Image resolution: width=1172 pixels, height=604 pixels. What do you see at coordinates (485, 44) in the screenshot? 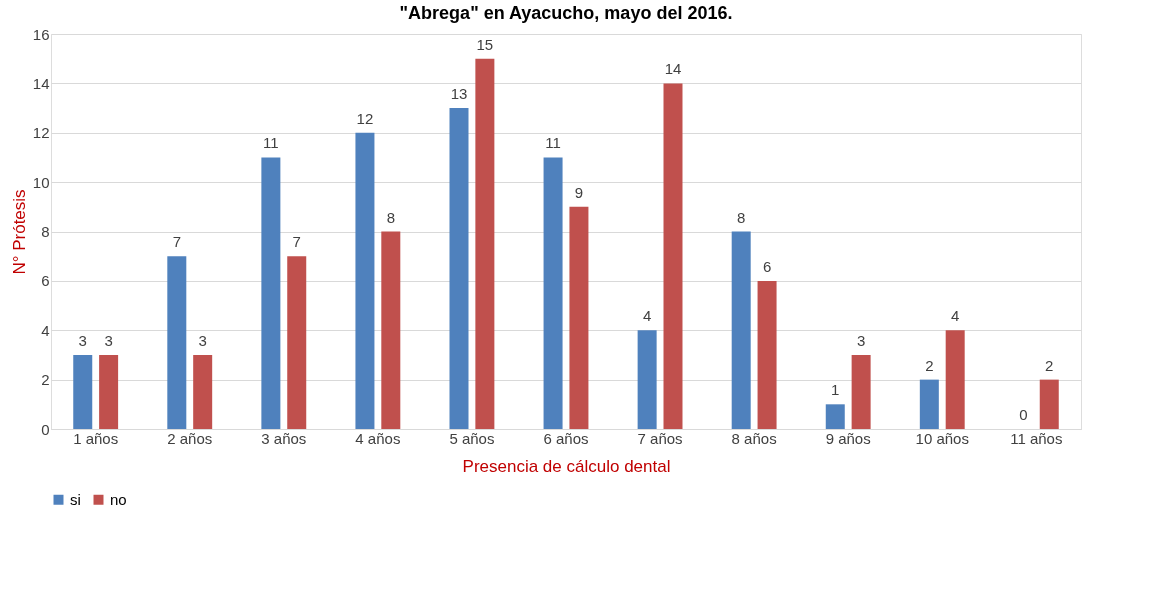
I see `data-label: 15` at bounding box center [485, 44].